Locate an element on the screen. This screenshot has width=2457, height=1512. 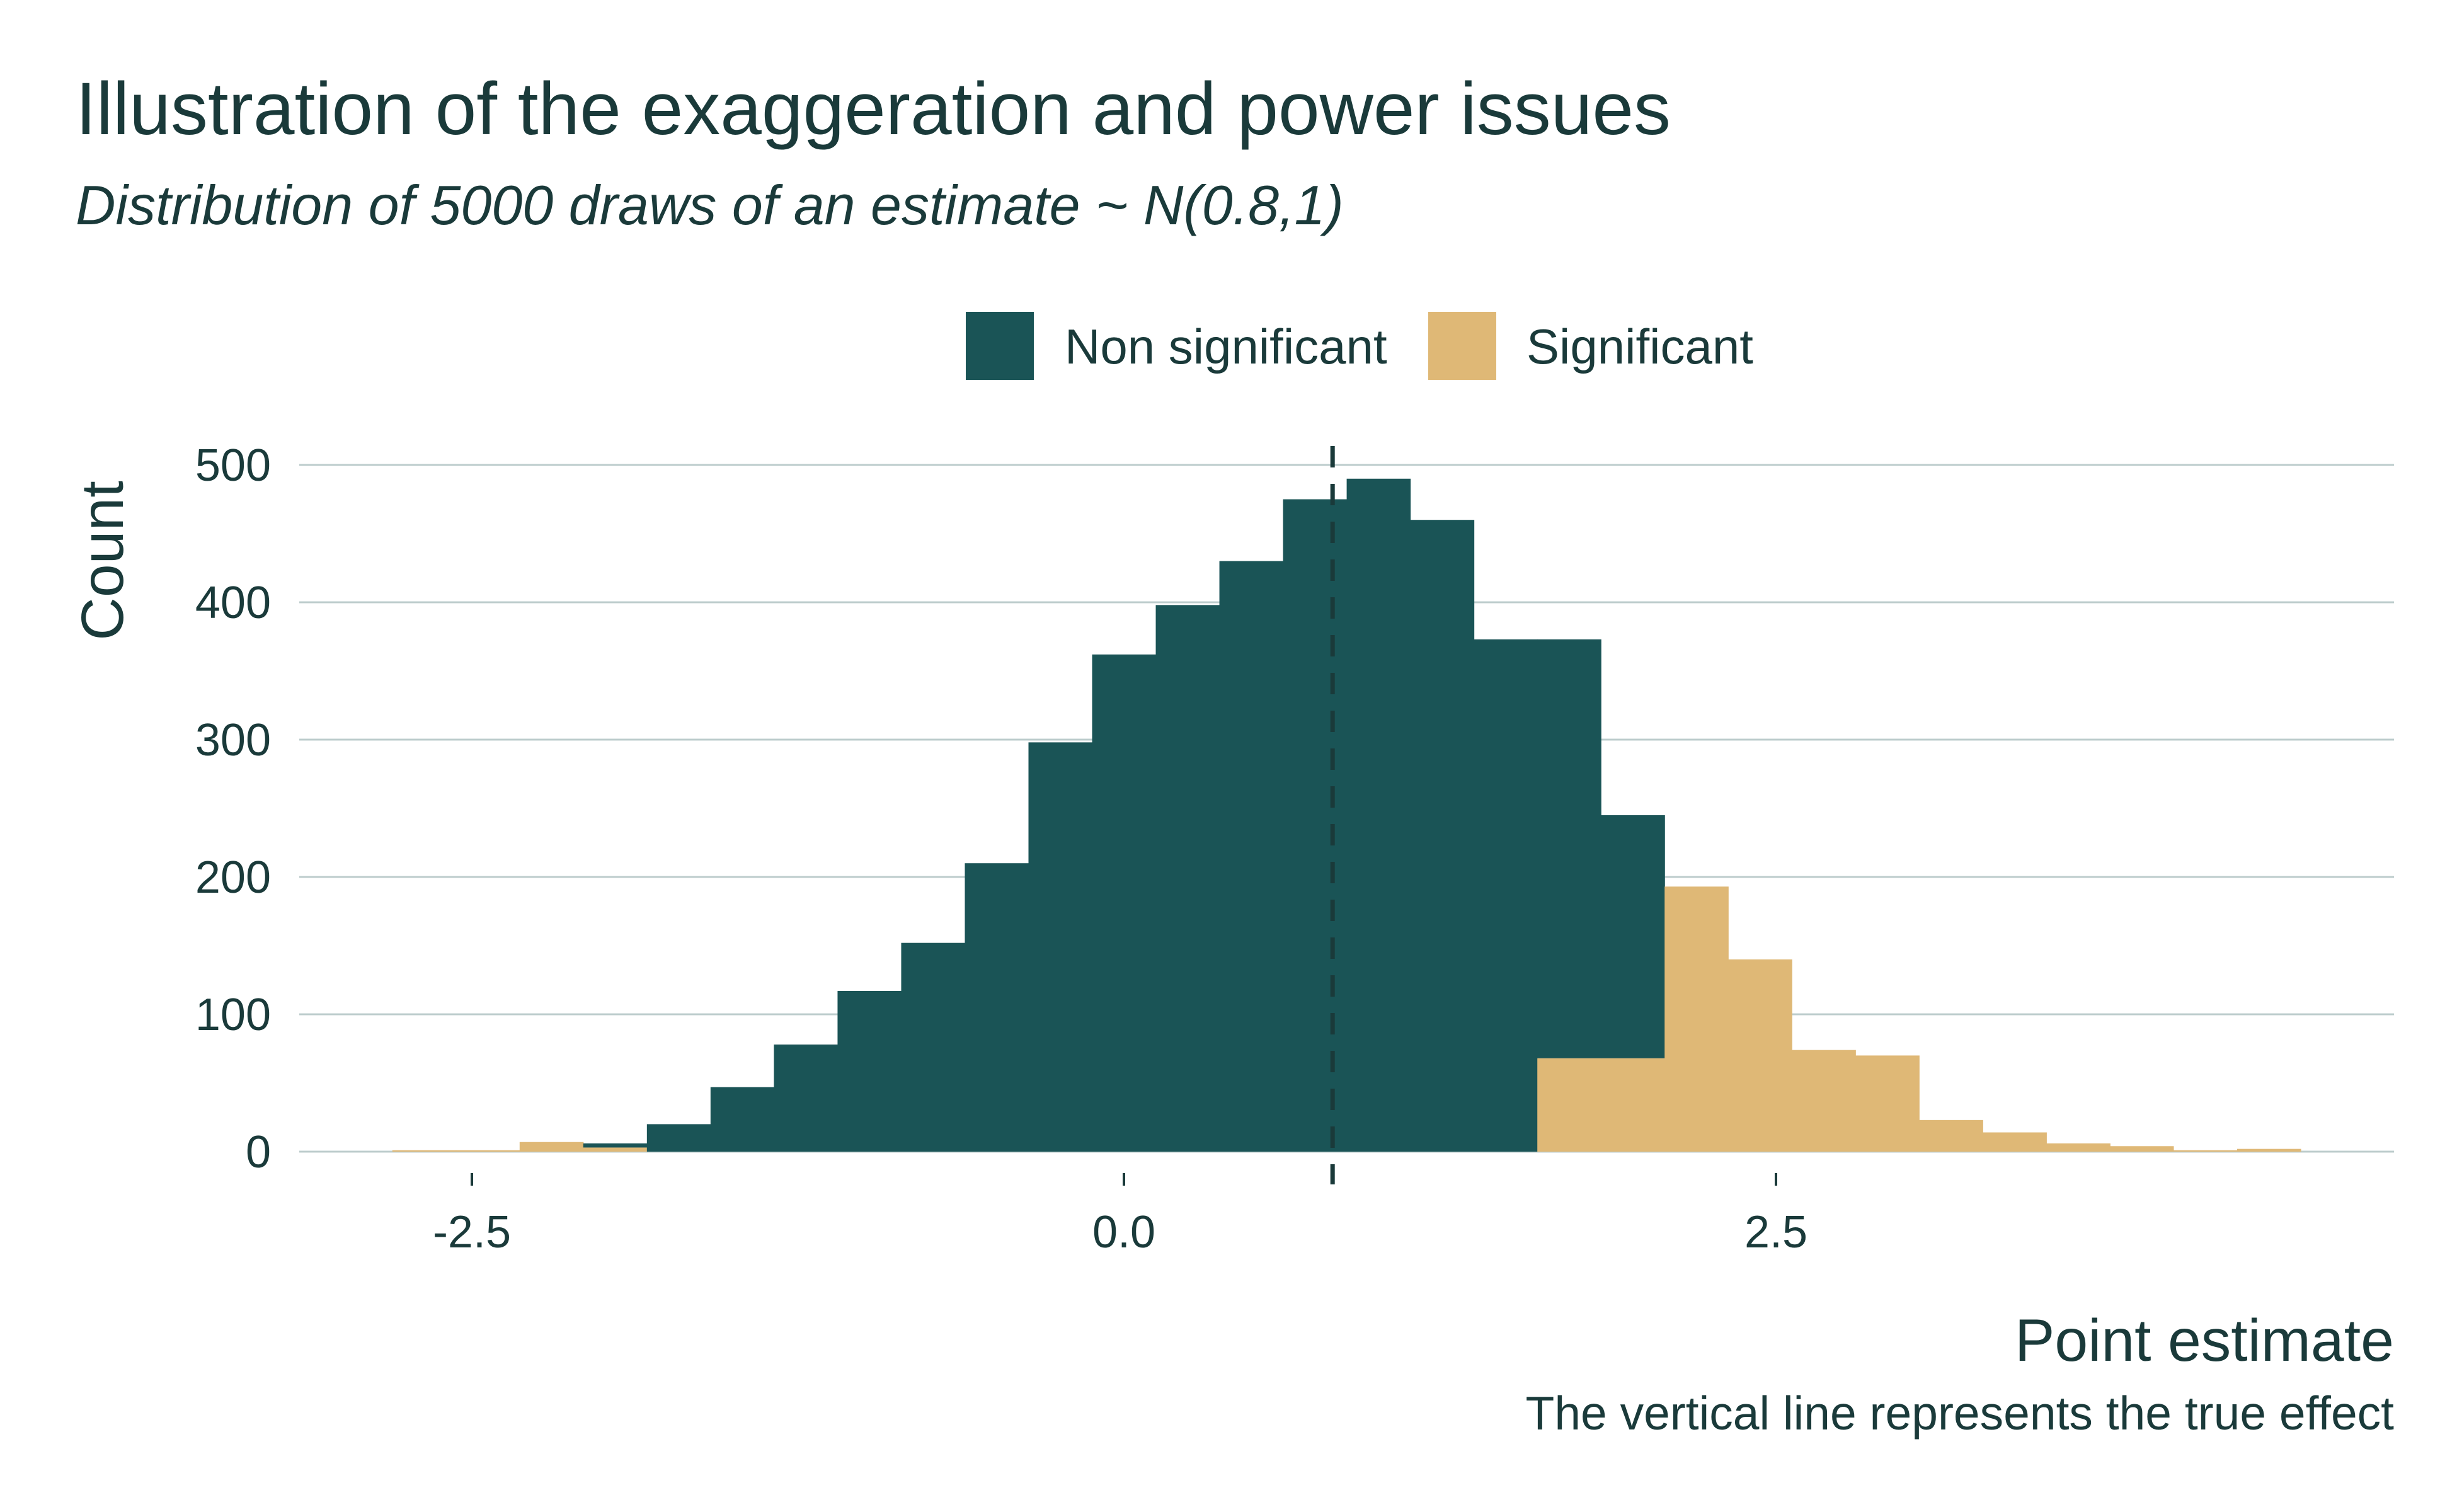
x-ticks: -2.5 0.0 2.5 is located at coordinates (1120, 1215).